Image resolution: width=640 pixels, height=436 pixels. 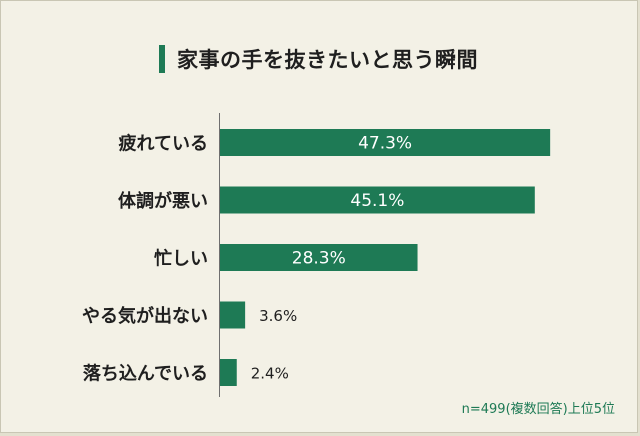 I want to click on value-label-4: 3.6%, so click(x=278, y=316).